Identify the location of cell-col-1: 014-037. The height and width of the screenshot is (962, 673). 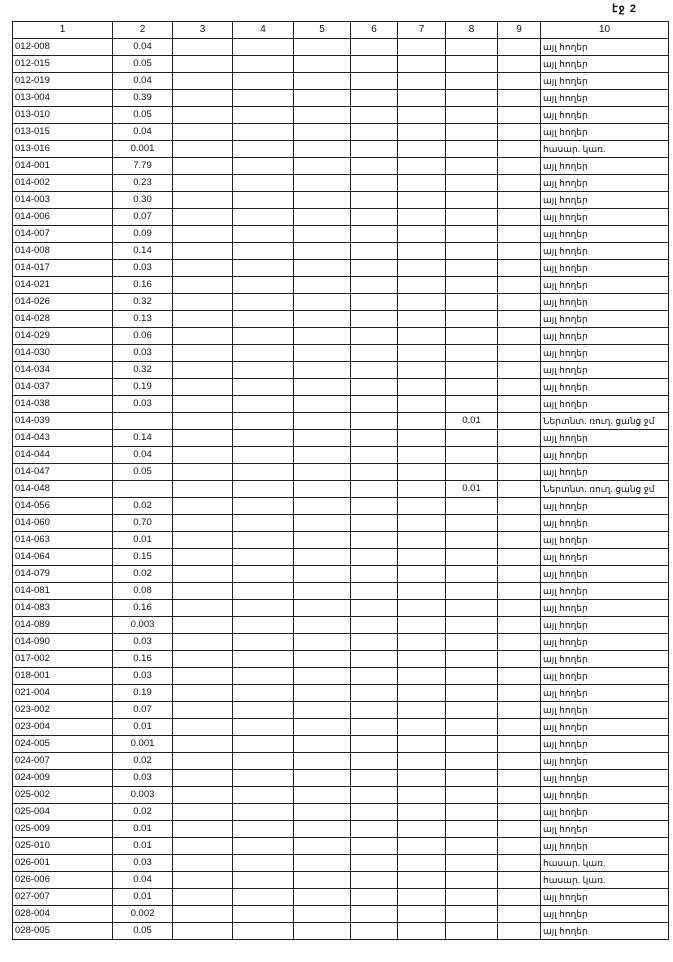
(62, 387).